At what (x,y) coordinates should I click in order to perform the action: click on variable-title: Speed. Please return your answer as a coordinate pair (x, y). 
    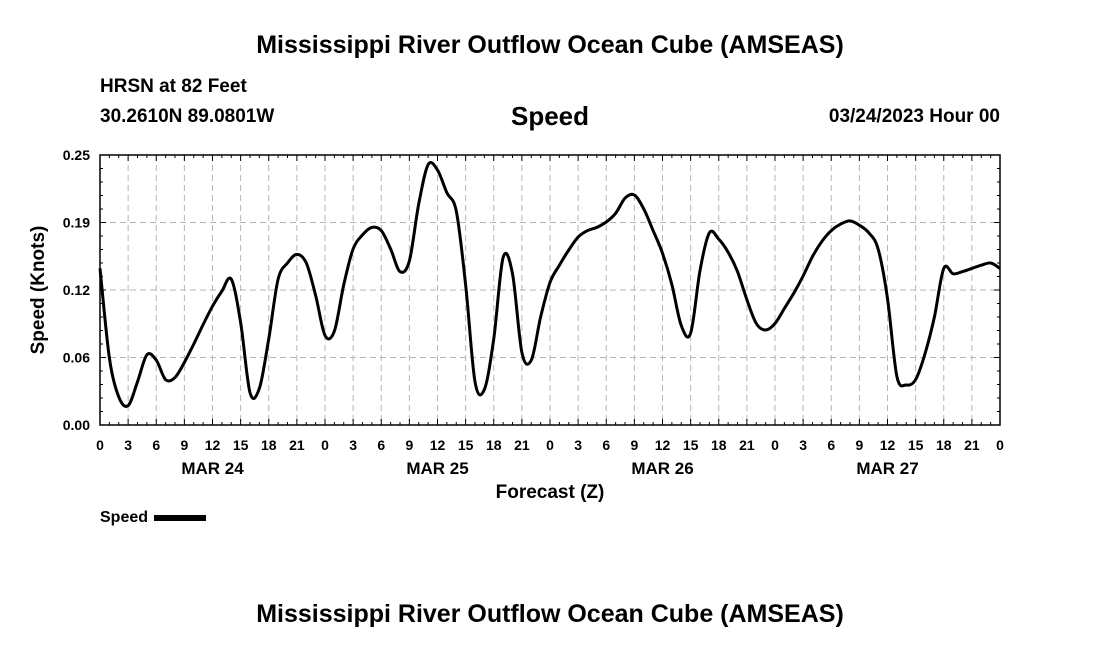
    Looking at the image, I should click on (550, 116).